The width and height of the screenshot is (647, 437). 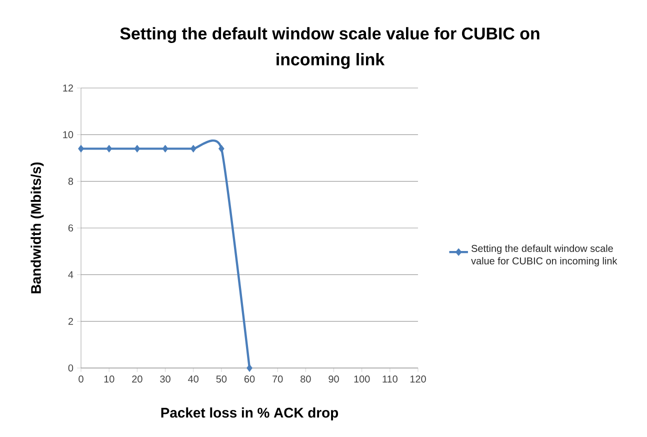 What do you see at coordinates (68, 88) in the screenshot?
I see `y-tick-label: 12` at bounding box center [68, 88].